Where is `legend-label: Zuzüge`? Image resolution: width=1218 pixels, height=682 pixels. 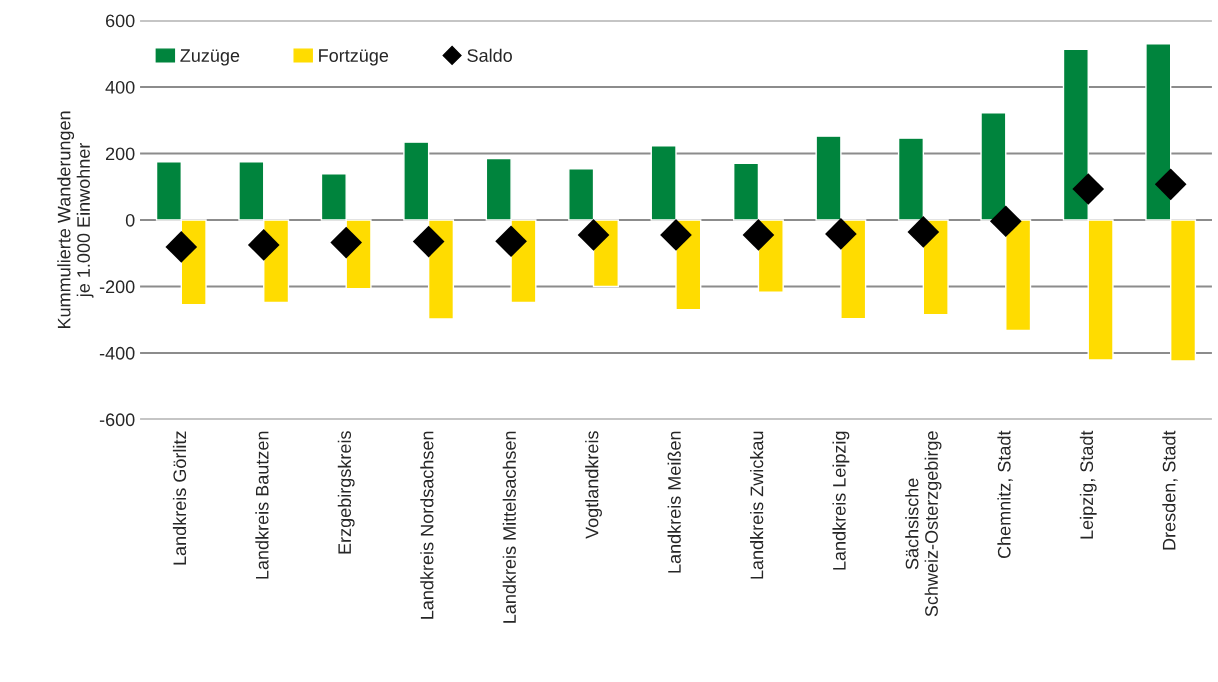 legend-label: Zuzüge is located at coordinates (210, 57).